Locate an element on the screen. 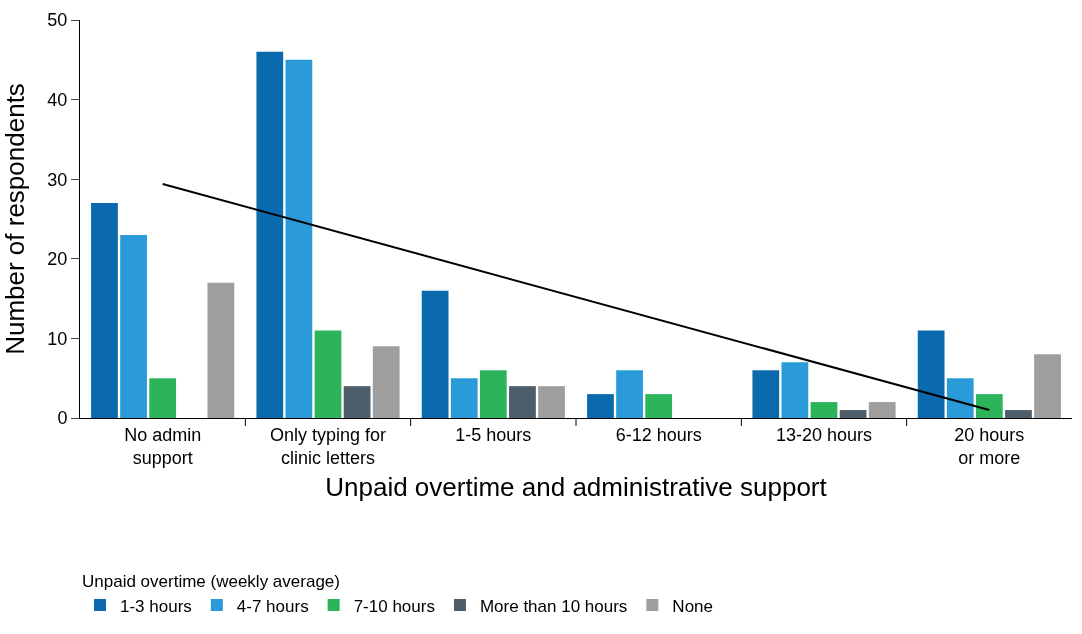 The height and width of the screenshot is (634, 1082). y-tick-label: 0 is located at coordinates (62, 418).